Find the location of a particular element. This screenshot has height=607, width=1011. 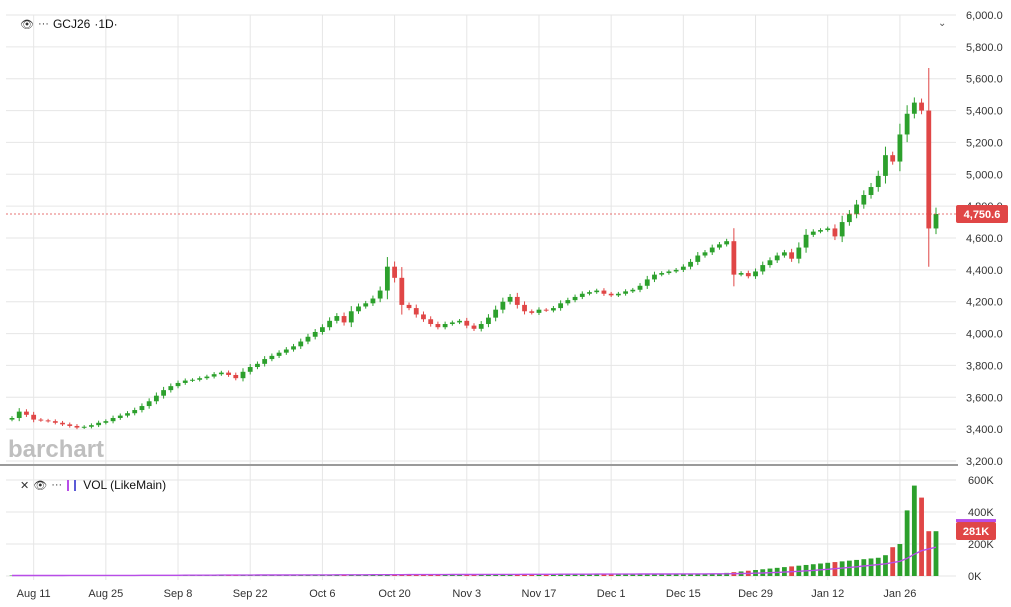

interval-label: ·1D· is located at coordinates (106, 24).